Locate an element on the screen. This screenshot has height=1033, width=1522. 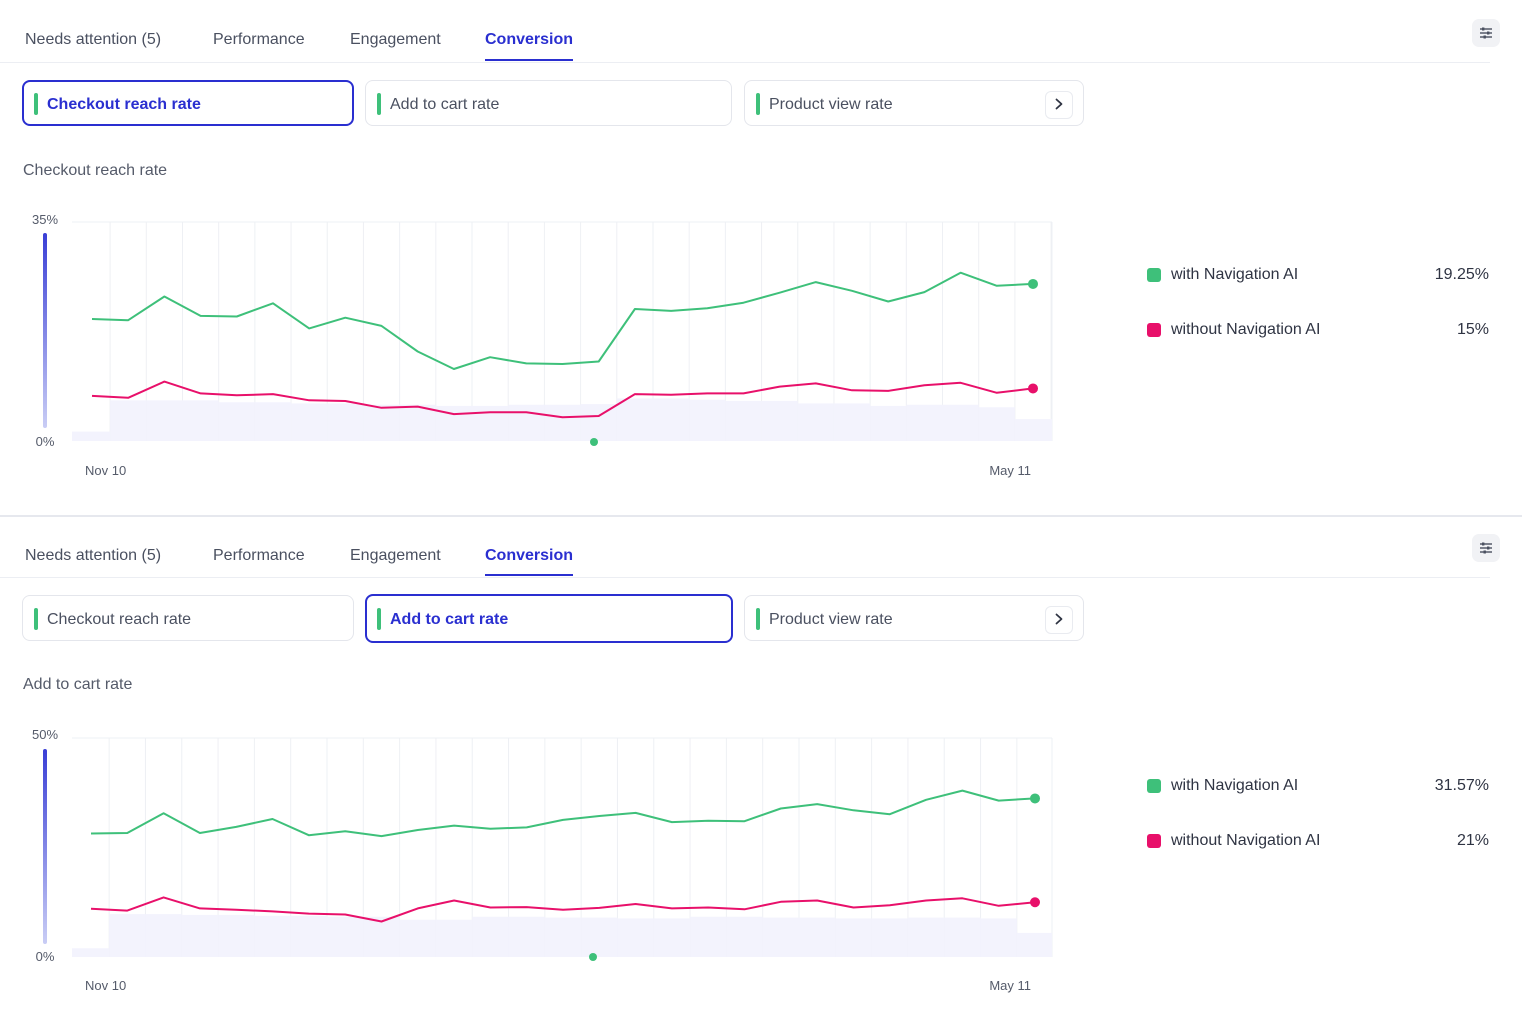
legend-value: 15% is located at coordinates (1472, 329).